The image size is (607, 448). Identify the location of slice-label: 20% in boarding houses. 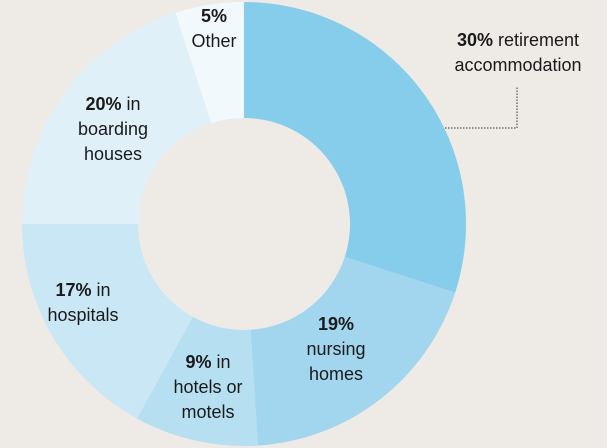
(113, 129).